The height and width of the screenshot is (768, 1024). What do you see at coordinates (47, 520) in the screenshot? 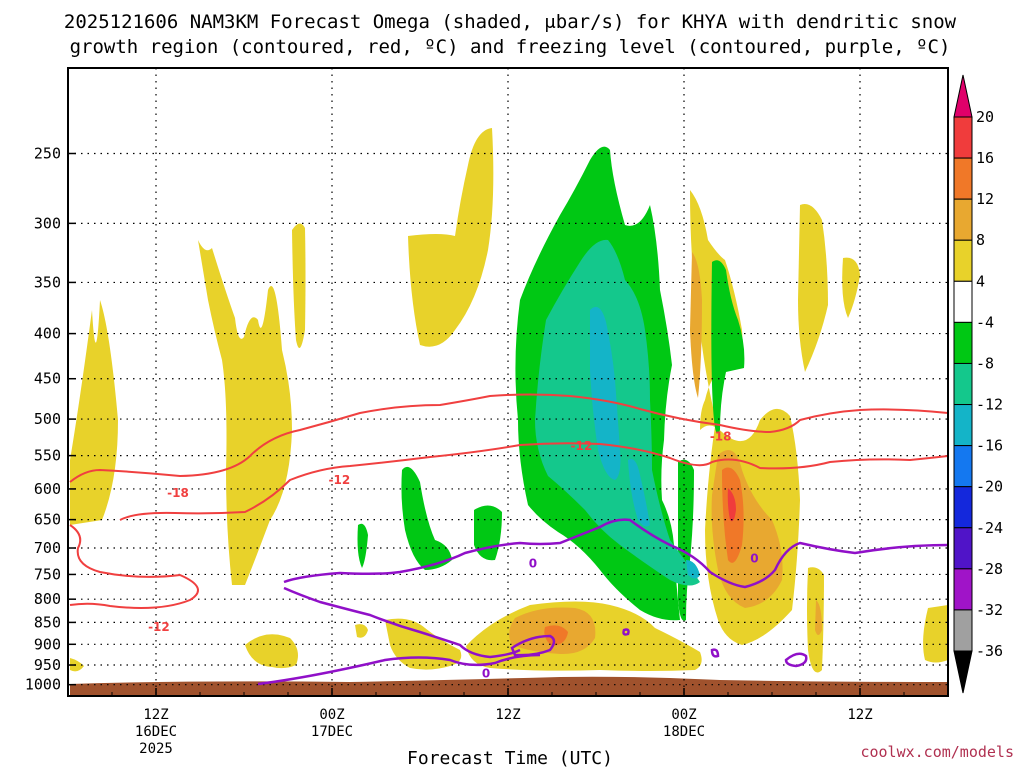
I see `y-tick-label: 650` at bounding box center [47, 520].